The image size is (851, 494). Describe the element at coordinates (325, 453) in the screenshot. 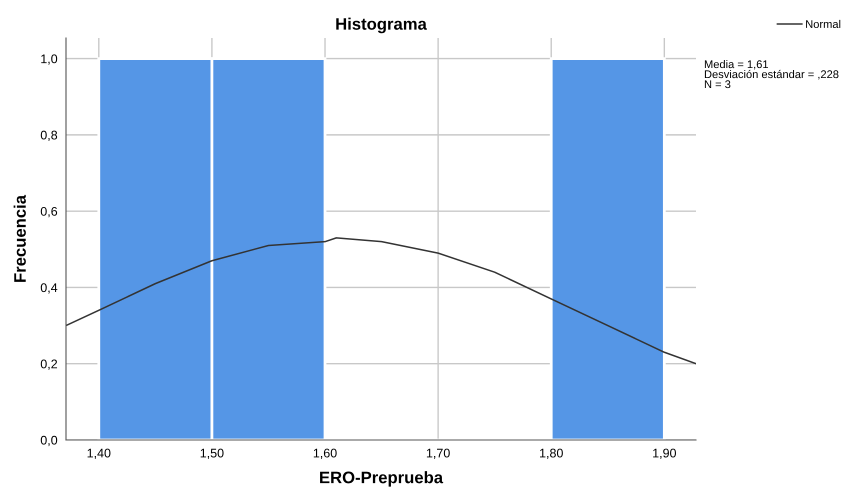

I see `x-tick-label: 1,60` at that location.